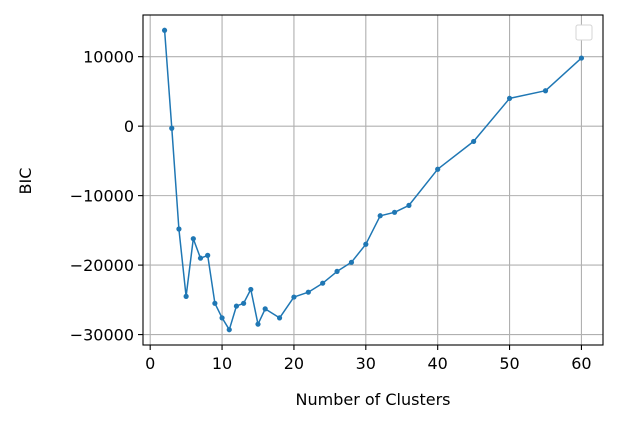  What do you see at coordinates (373, 399) in the screenshot?
I see `x-axis-label: Number of Clusters` at bounding box center [373, 399].